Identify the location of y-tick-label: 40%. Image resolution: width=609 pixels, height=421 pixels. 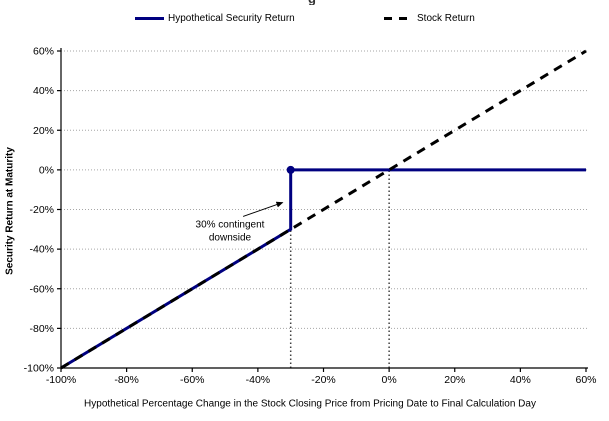
(43, 91).